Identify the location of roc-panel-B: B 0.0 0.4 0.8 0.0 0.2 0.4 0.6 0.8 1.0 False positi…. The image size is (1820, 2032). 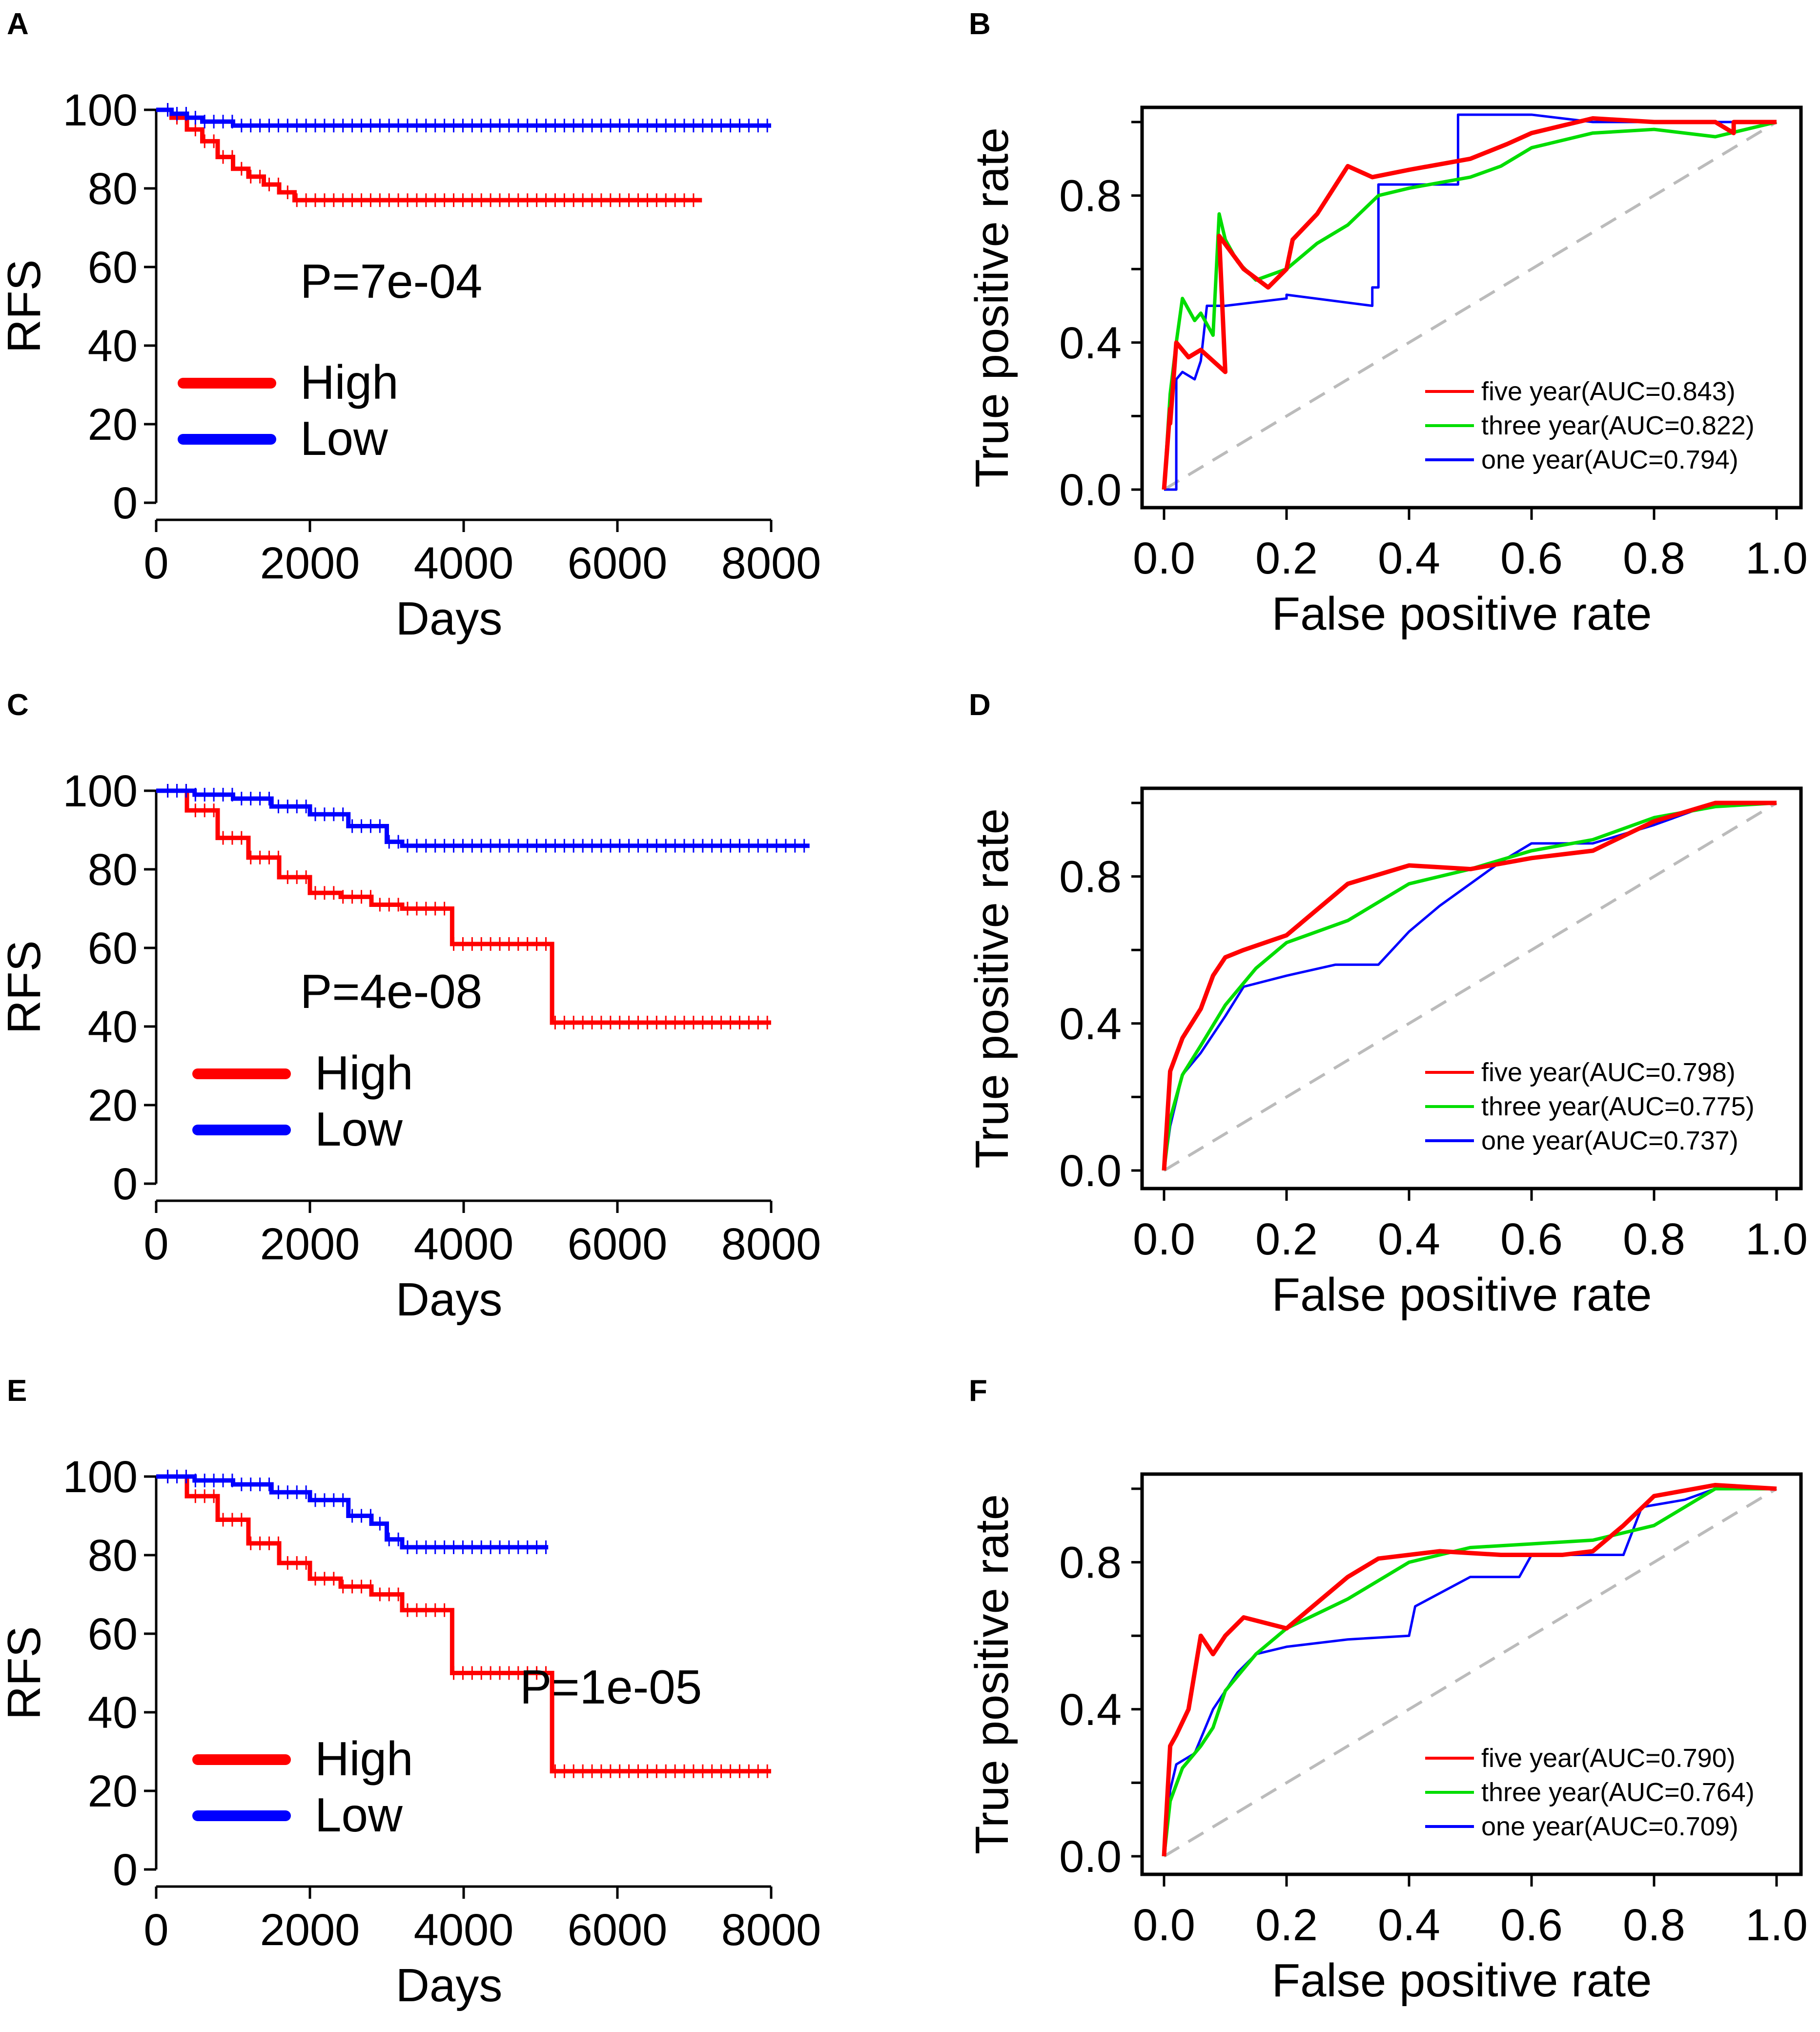
(1387, 323).